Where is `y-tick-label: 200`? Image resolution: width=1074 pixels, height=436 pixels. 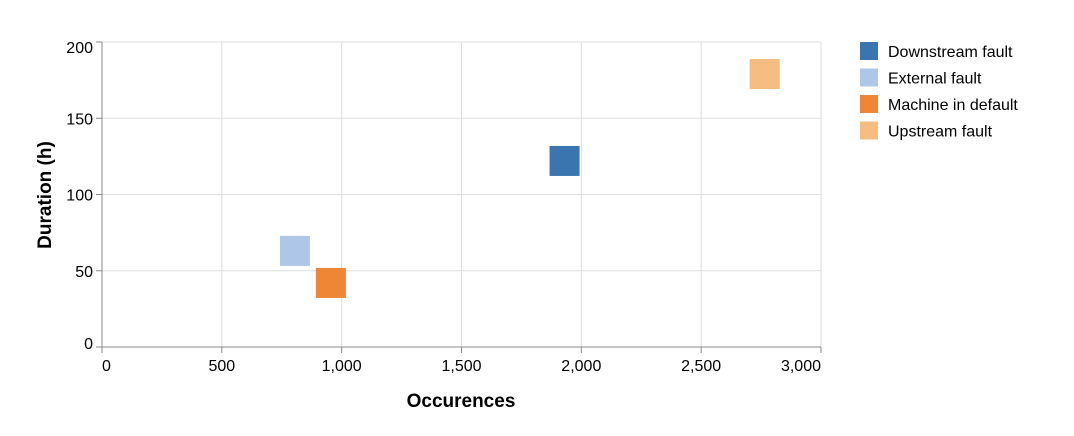 y-tick-label: 200 is located at coordinates (79, 48).